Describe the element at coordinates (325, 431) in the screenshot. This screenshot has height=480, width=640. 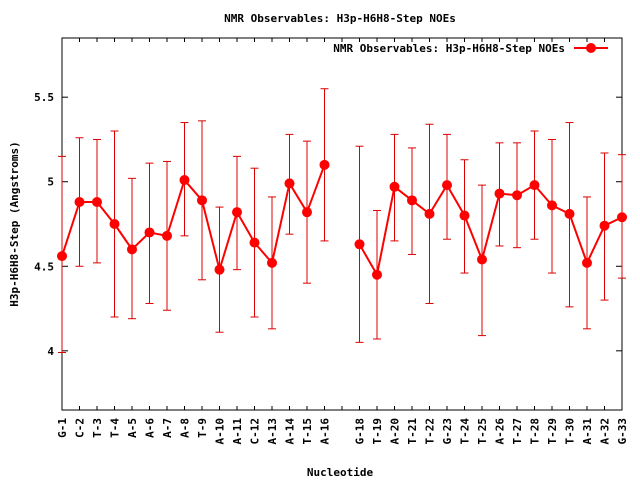
I see `x-tick-label: A-16` at that location.